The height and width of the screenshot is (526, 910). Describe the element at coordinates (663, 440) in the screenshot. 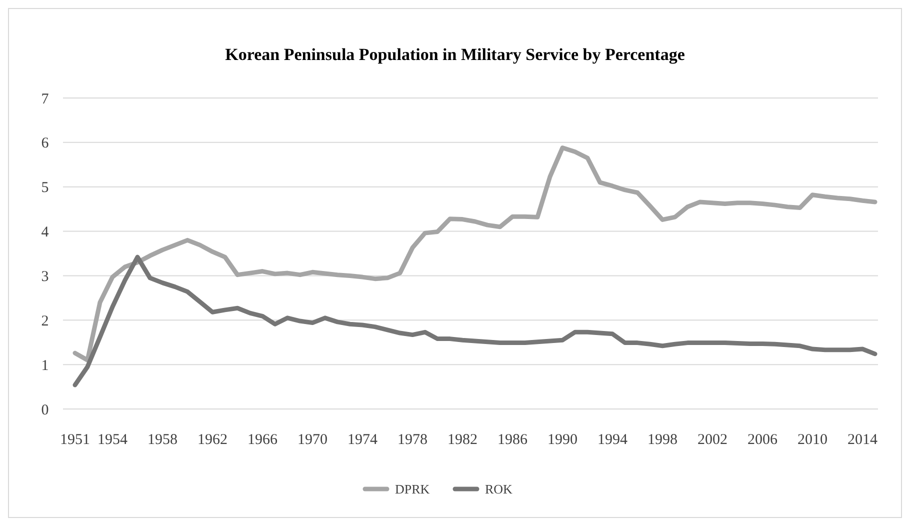

I see `x-tick-label: 1998` at that location.